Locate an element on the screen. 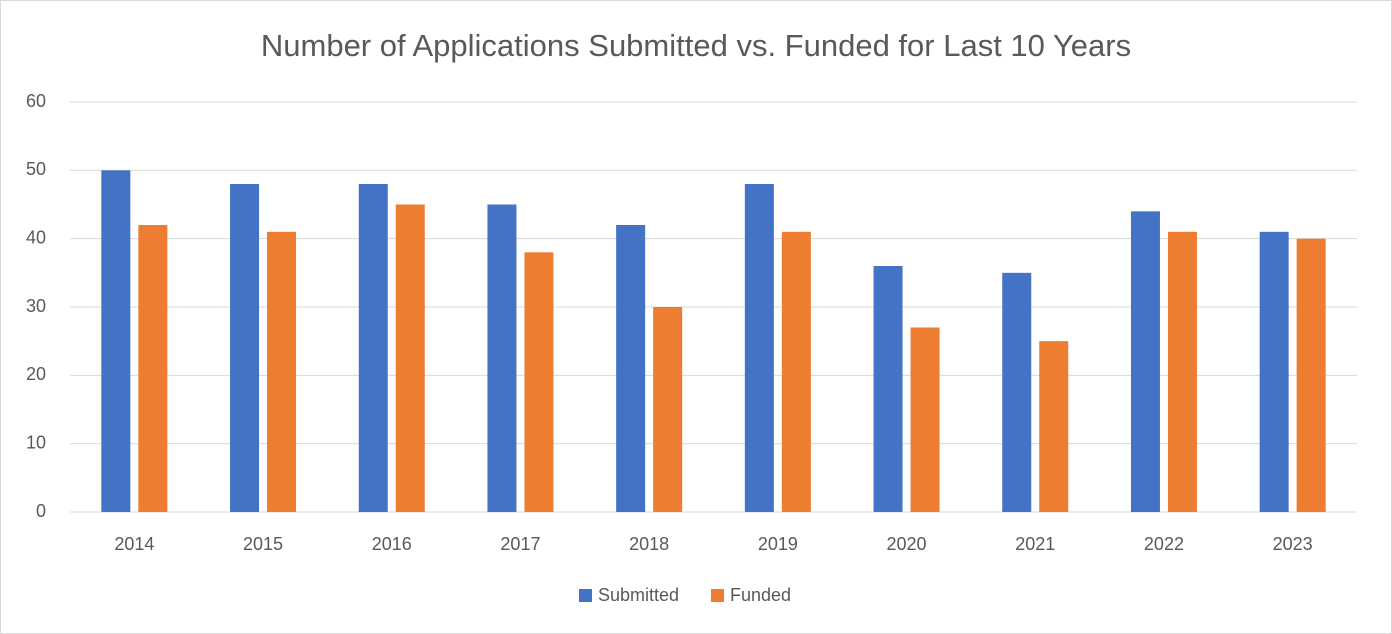  x-tick-label: 2016 is located at coordinates (392, 544).